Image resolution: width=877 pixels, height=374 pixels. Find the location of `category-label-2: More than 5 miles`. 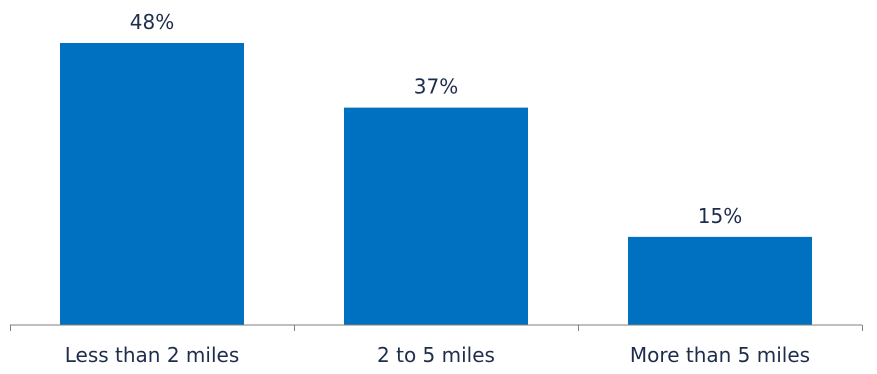

category-label-2: More than 5 miles is located at coordinates (720, 355).